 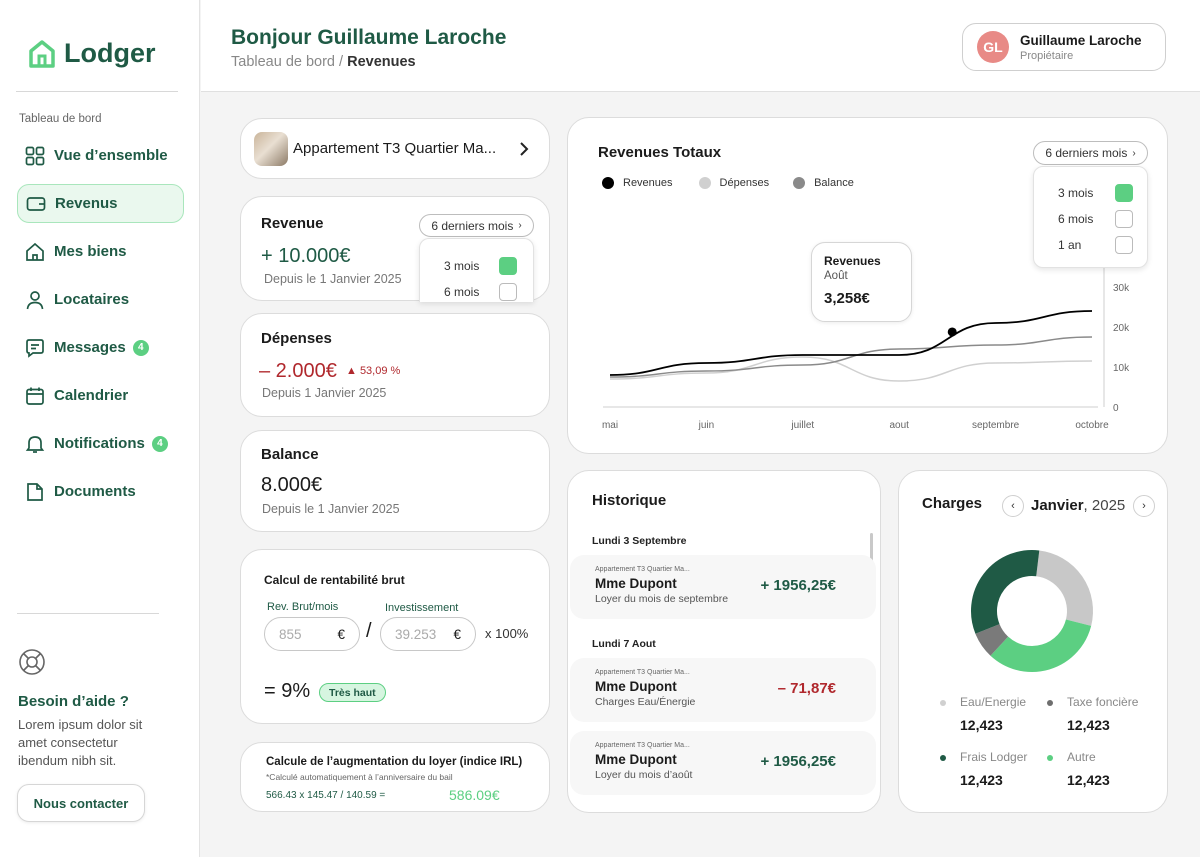 I want to click on rentability-result: = 9%, so click(x=287, y=691).